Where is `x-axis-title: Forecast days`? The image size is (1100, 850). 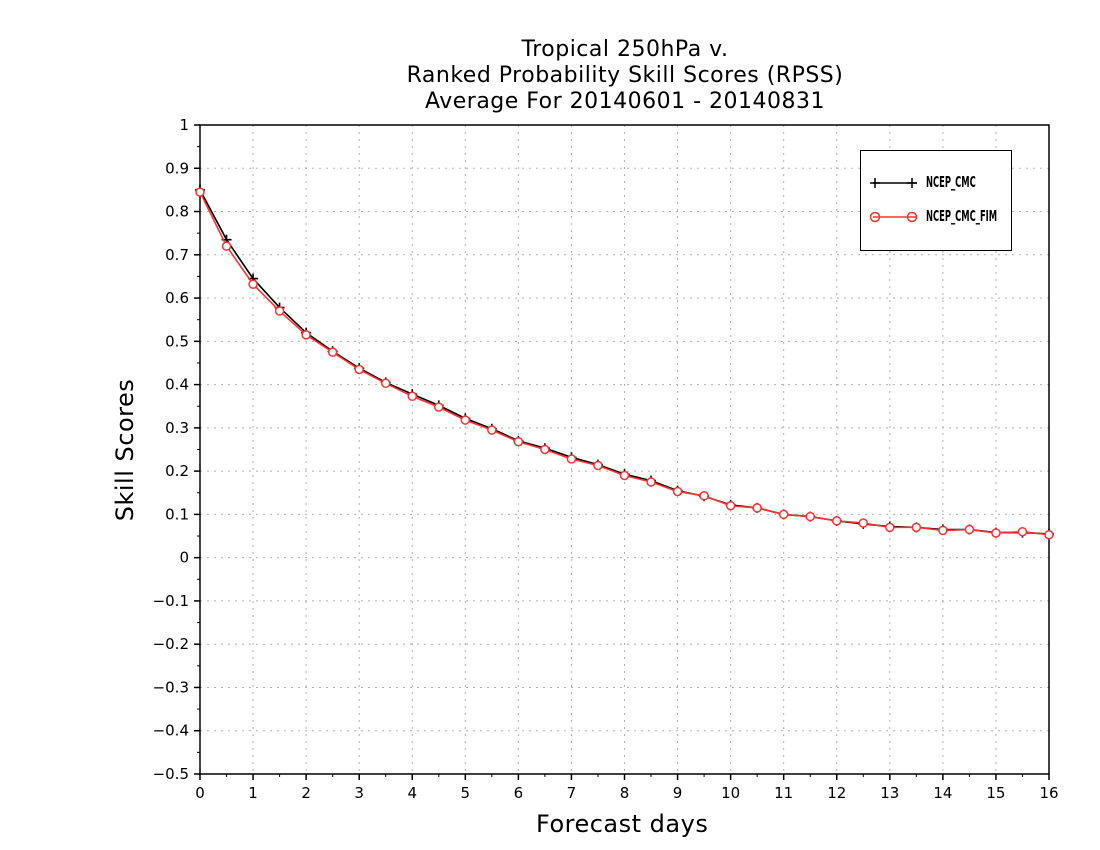
x-axis-title: Forecast days is located at coordinates (622, 824).